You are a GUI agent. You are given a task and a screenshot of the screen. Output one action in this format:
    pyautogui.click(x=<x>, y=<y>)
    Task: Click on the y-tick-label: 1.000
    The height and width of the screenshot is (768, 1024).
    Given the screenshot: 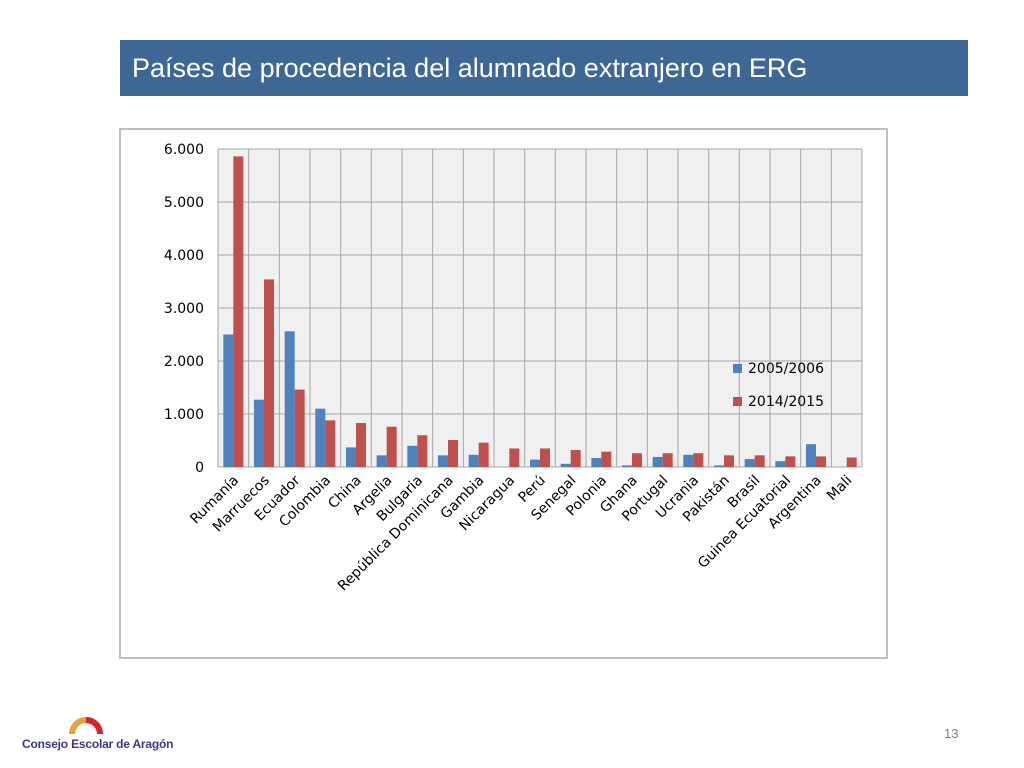 What is the action you would take?
    pyautogui.click(x=184, y=415)
    